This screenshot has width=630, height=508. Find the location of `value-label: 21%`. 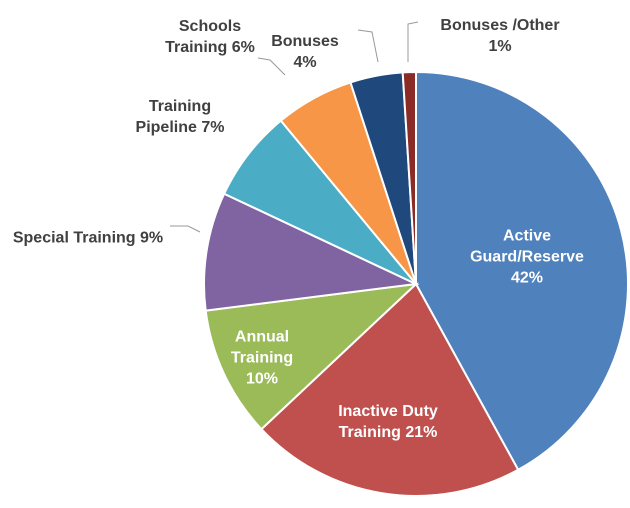

value-label: 21% is located at coordinates (421, 432).